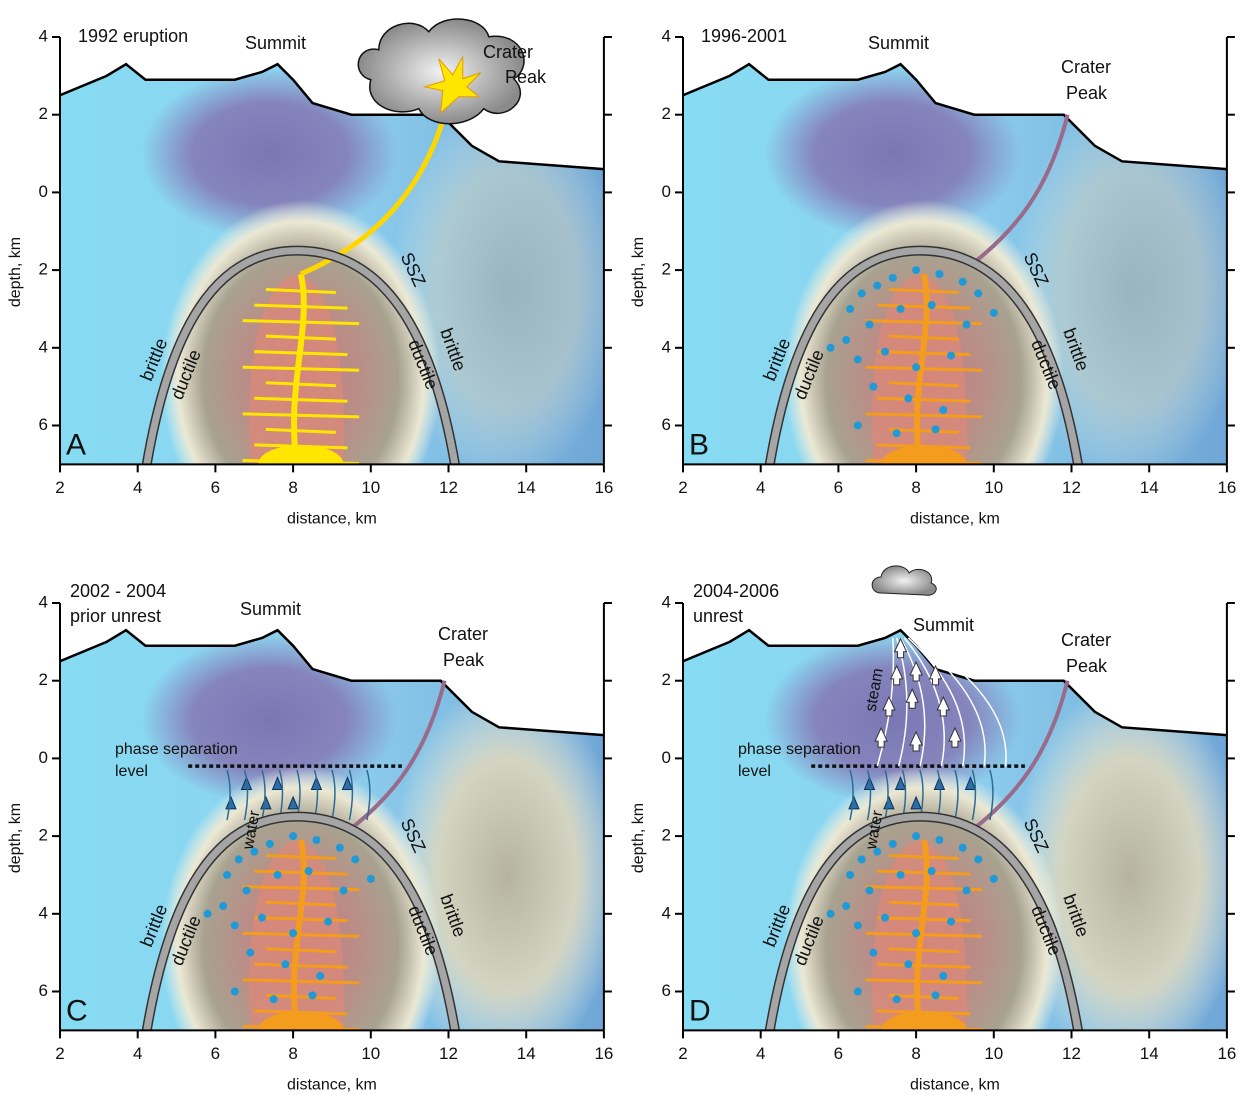 The image size is (1243, 1095). I want to click on eruption-conduit, so click(373, 195).